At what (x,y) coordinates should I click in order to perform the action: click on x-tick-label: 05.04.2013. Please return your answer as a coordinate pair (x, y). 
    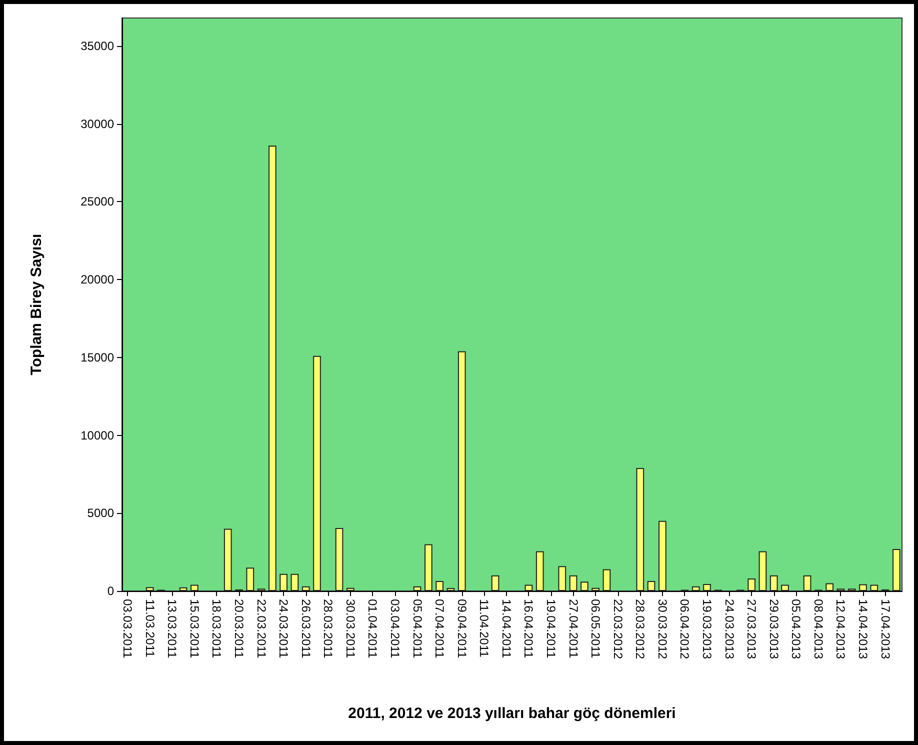
    Looking at the image, I should click on (796, 629).